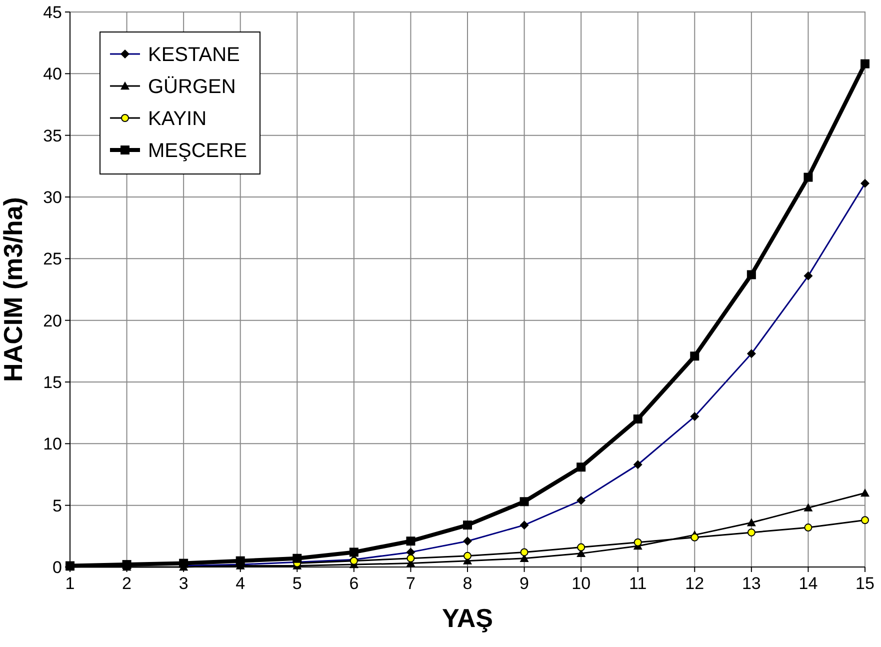  Describe the element at coordinates (192, 87) in the screenshot. I see `legend-label: GÜRGEN` at that location.